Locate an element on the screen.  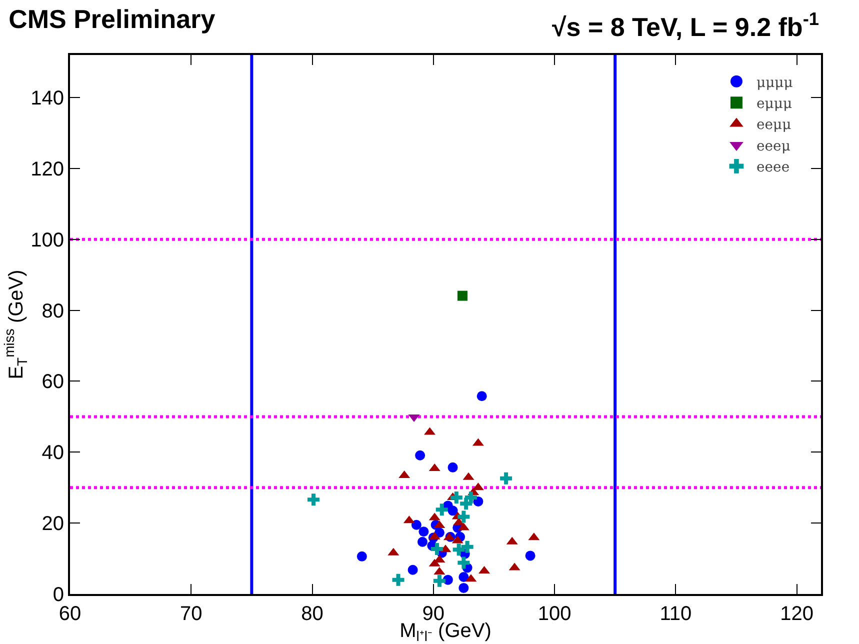
y-tick-label: 60 is located at coordinates (53, 382).